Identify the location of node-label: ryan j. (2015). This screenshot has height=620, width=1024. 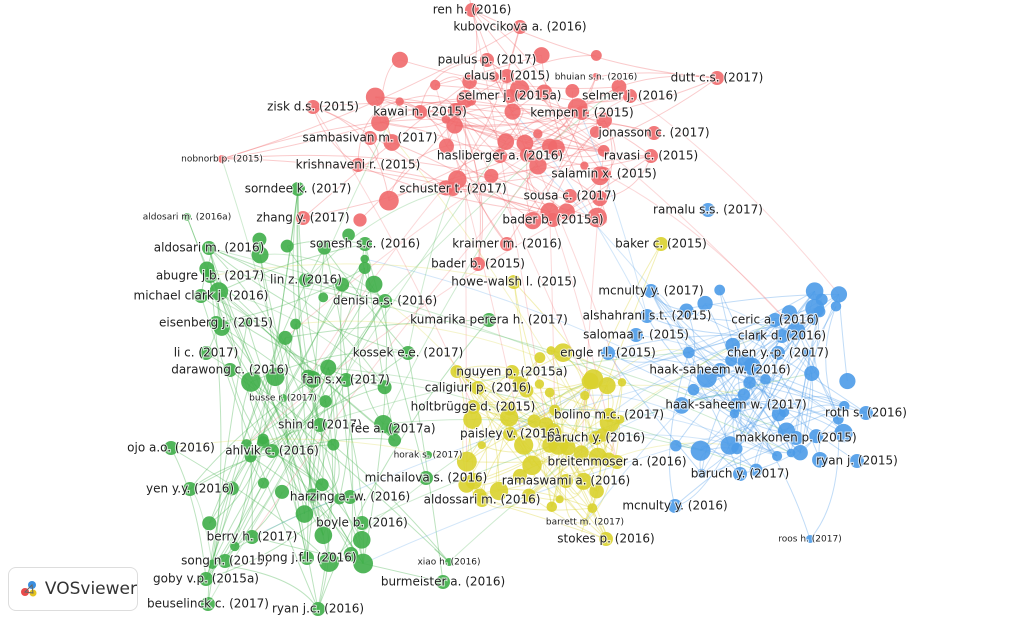
(857, 461).